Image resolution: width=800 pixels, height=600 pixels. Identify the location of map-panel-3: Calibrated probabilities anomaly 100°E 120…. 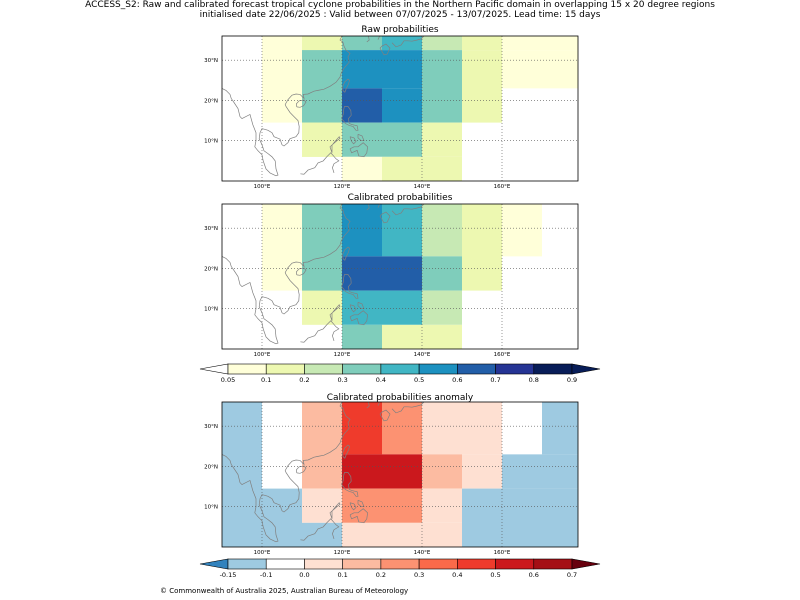
(391, 474).